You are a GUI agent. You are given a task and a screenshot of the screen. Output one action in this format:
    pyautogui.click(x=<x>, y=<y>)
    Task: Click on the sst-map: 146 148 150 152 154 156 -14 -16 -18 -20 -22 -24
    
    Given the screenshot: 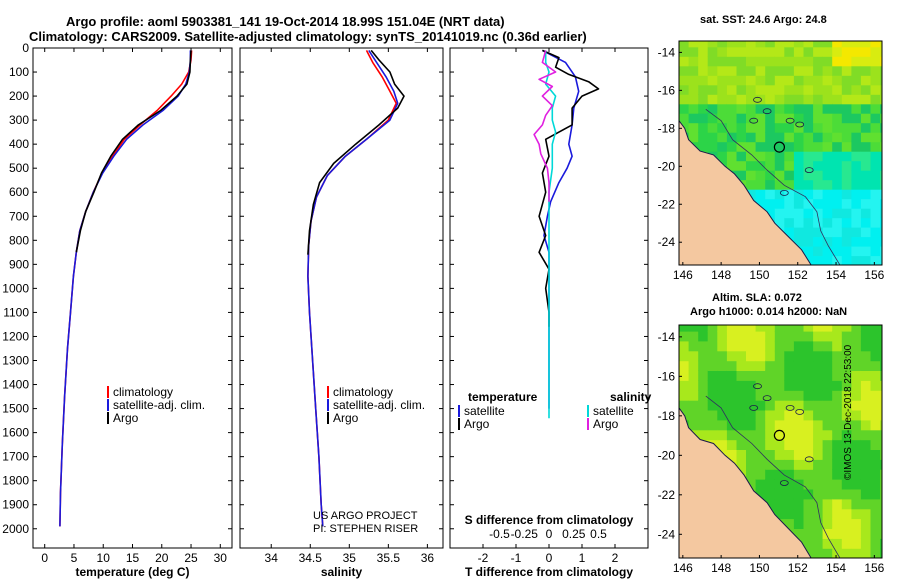 What is the action you would take?
    pyautogui.click(x=771, y=161)
    